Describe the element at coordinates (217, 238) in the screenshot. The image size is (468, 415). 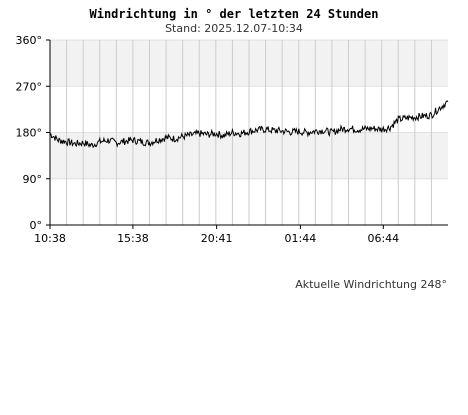
I see `x-tick-label: 20:41` at that location.